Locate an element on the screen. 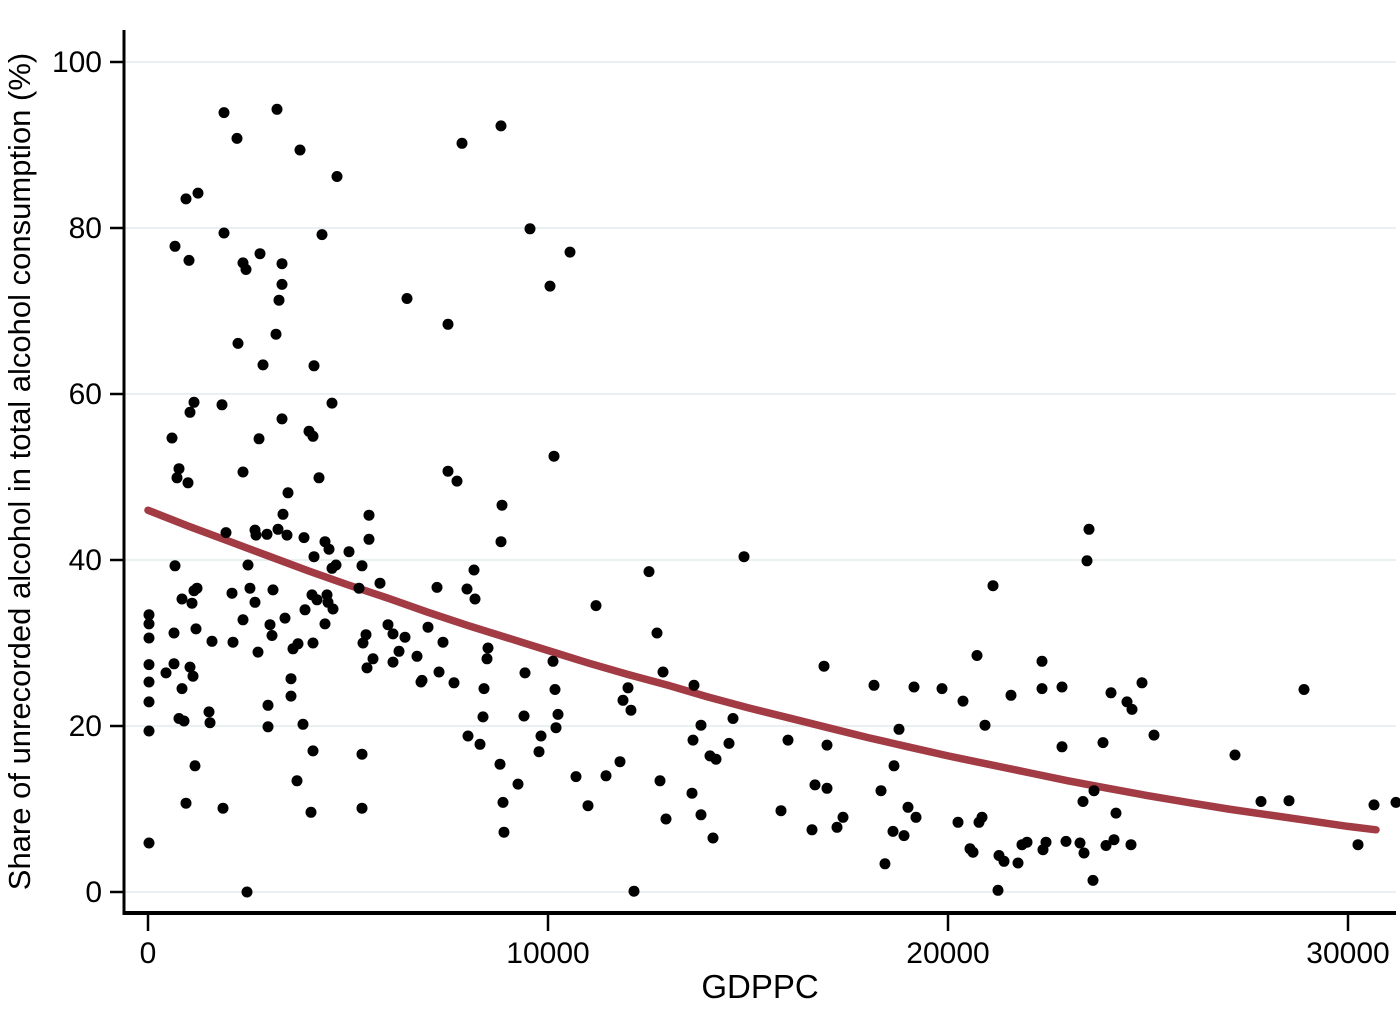 Image resolution: width=1400 pixels, height=1011 pixels. x-tick-label: 20000 is located at coordinates (947, 953).